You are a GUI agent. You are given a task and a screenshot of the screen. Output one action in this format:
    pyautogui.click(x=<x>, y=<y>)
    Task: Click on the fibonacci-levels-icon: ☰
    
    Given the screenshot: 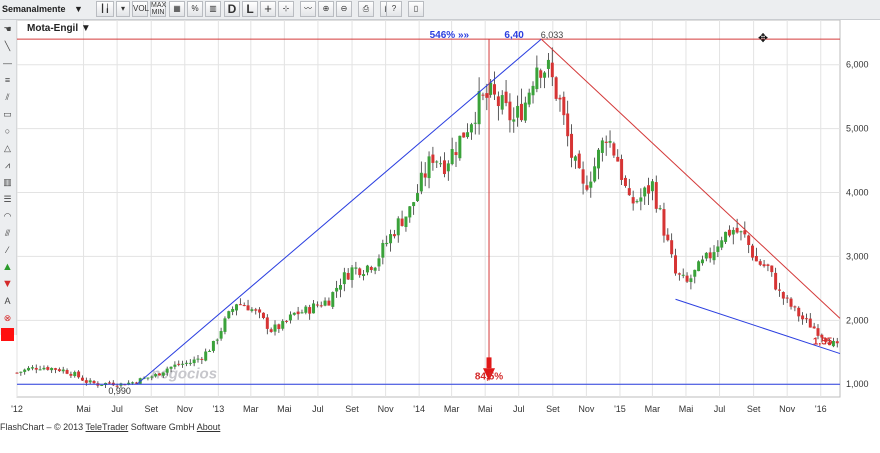 What is the action you would take?
    pyautogui.click(x=7, y=199)
    